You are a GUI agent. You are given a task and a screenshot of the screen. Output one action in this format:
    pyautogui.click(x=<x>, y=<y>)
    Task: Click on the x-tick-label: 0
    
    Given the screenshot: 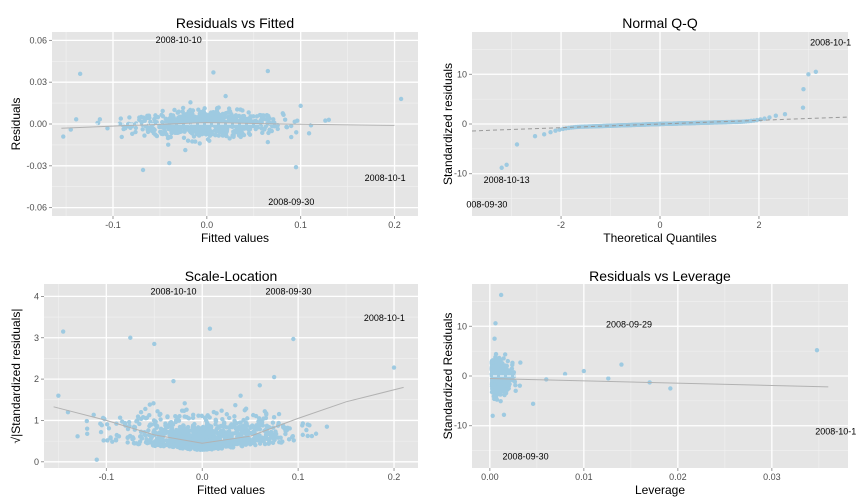 What is the action you would take?
    pyautogui.click(x=659, y=225)
    